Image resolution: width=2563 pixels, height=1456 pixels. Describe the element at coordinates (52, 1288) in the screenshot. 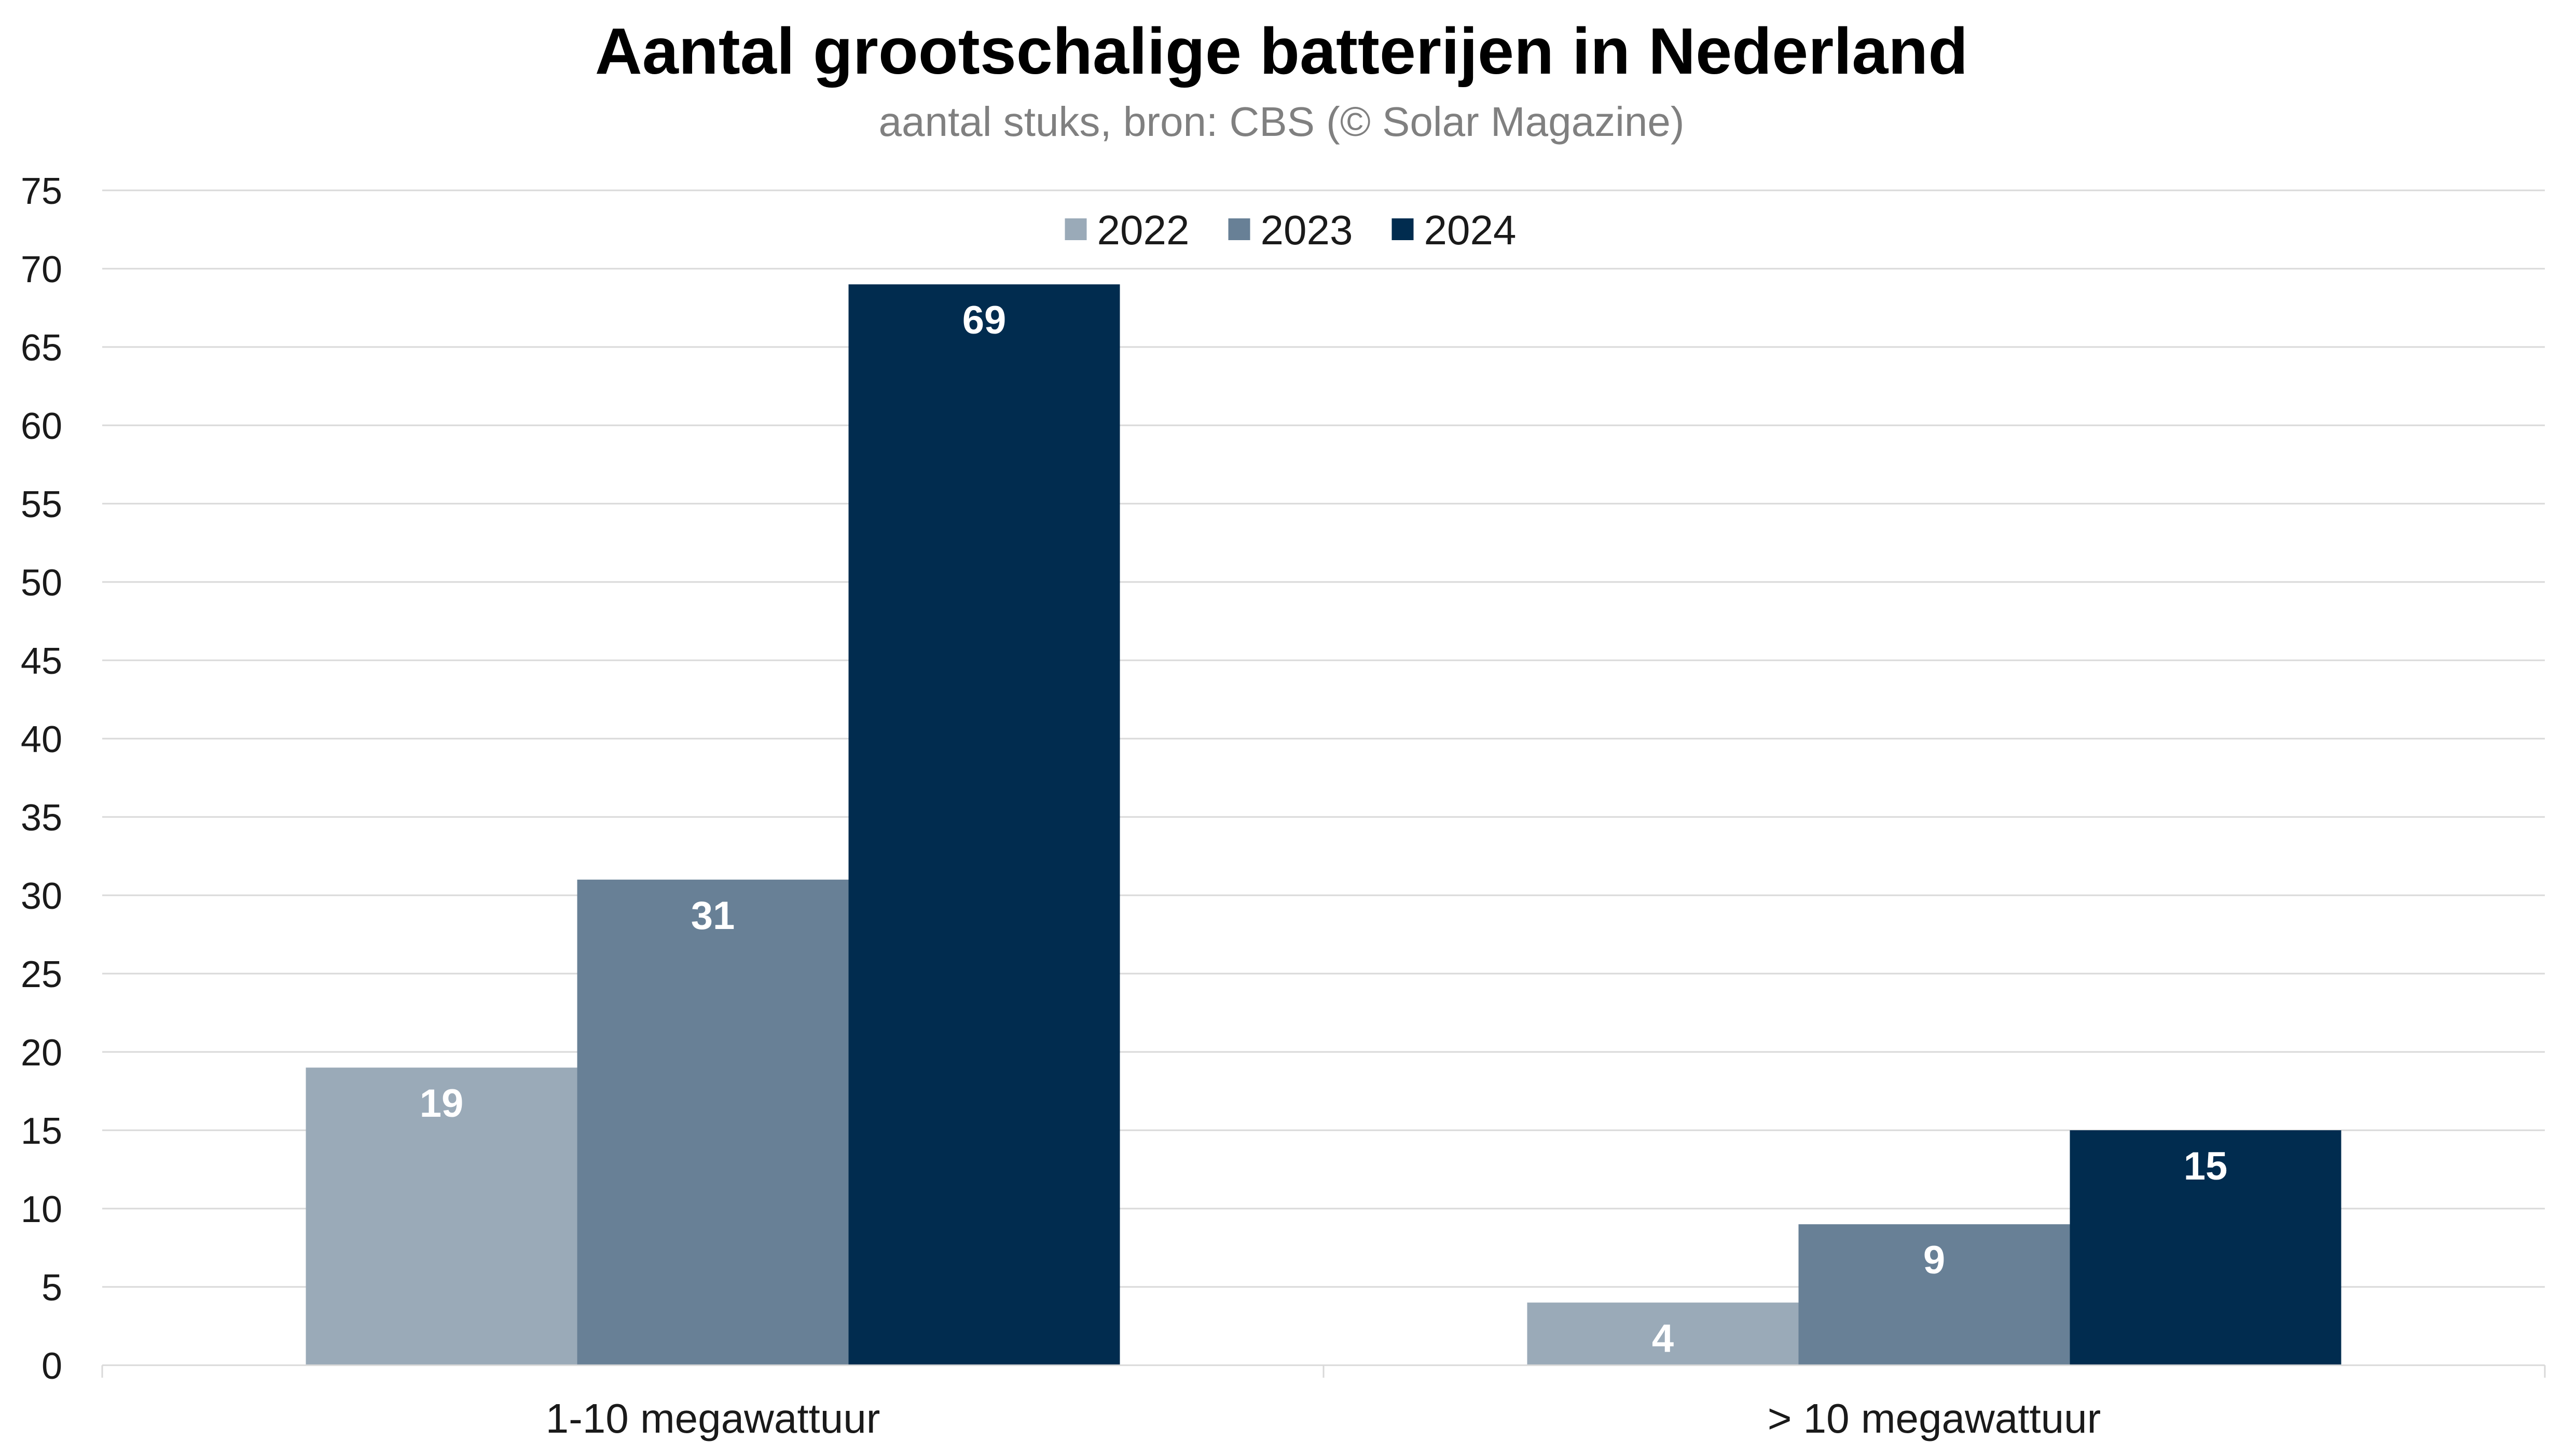

I see `y-tick-label: 5` at that location.